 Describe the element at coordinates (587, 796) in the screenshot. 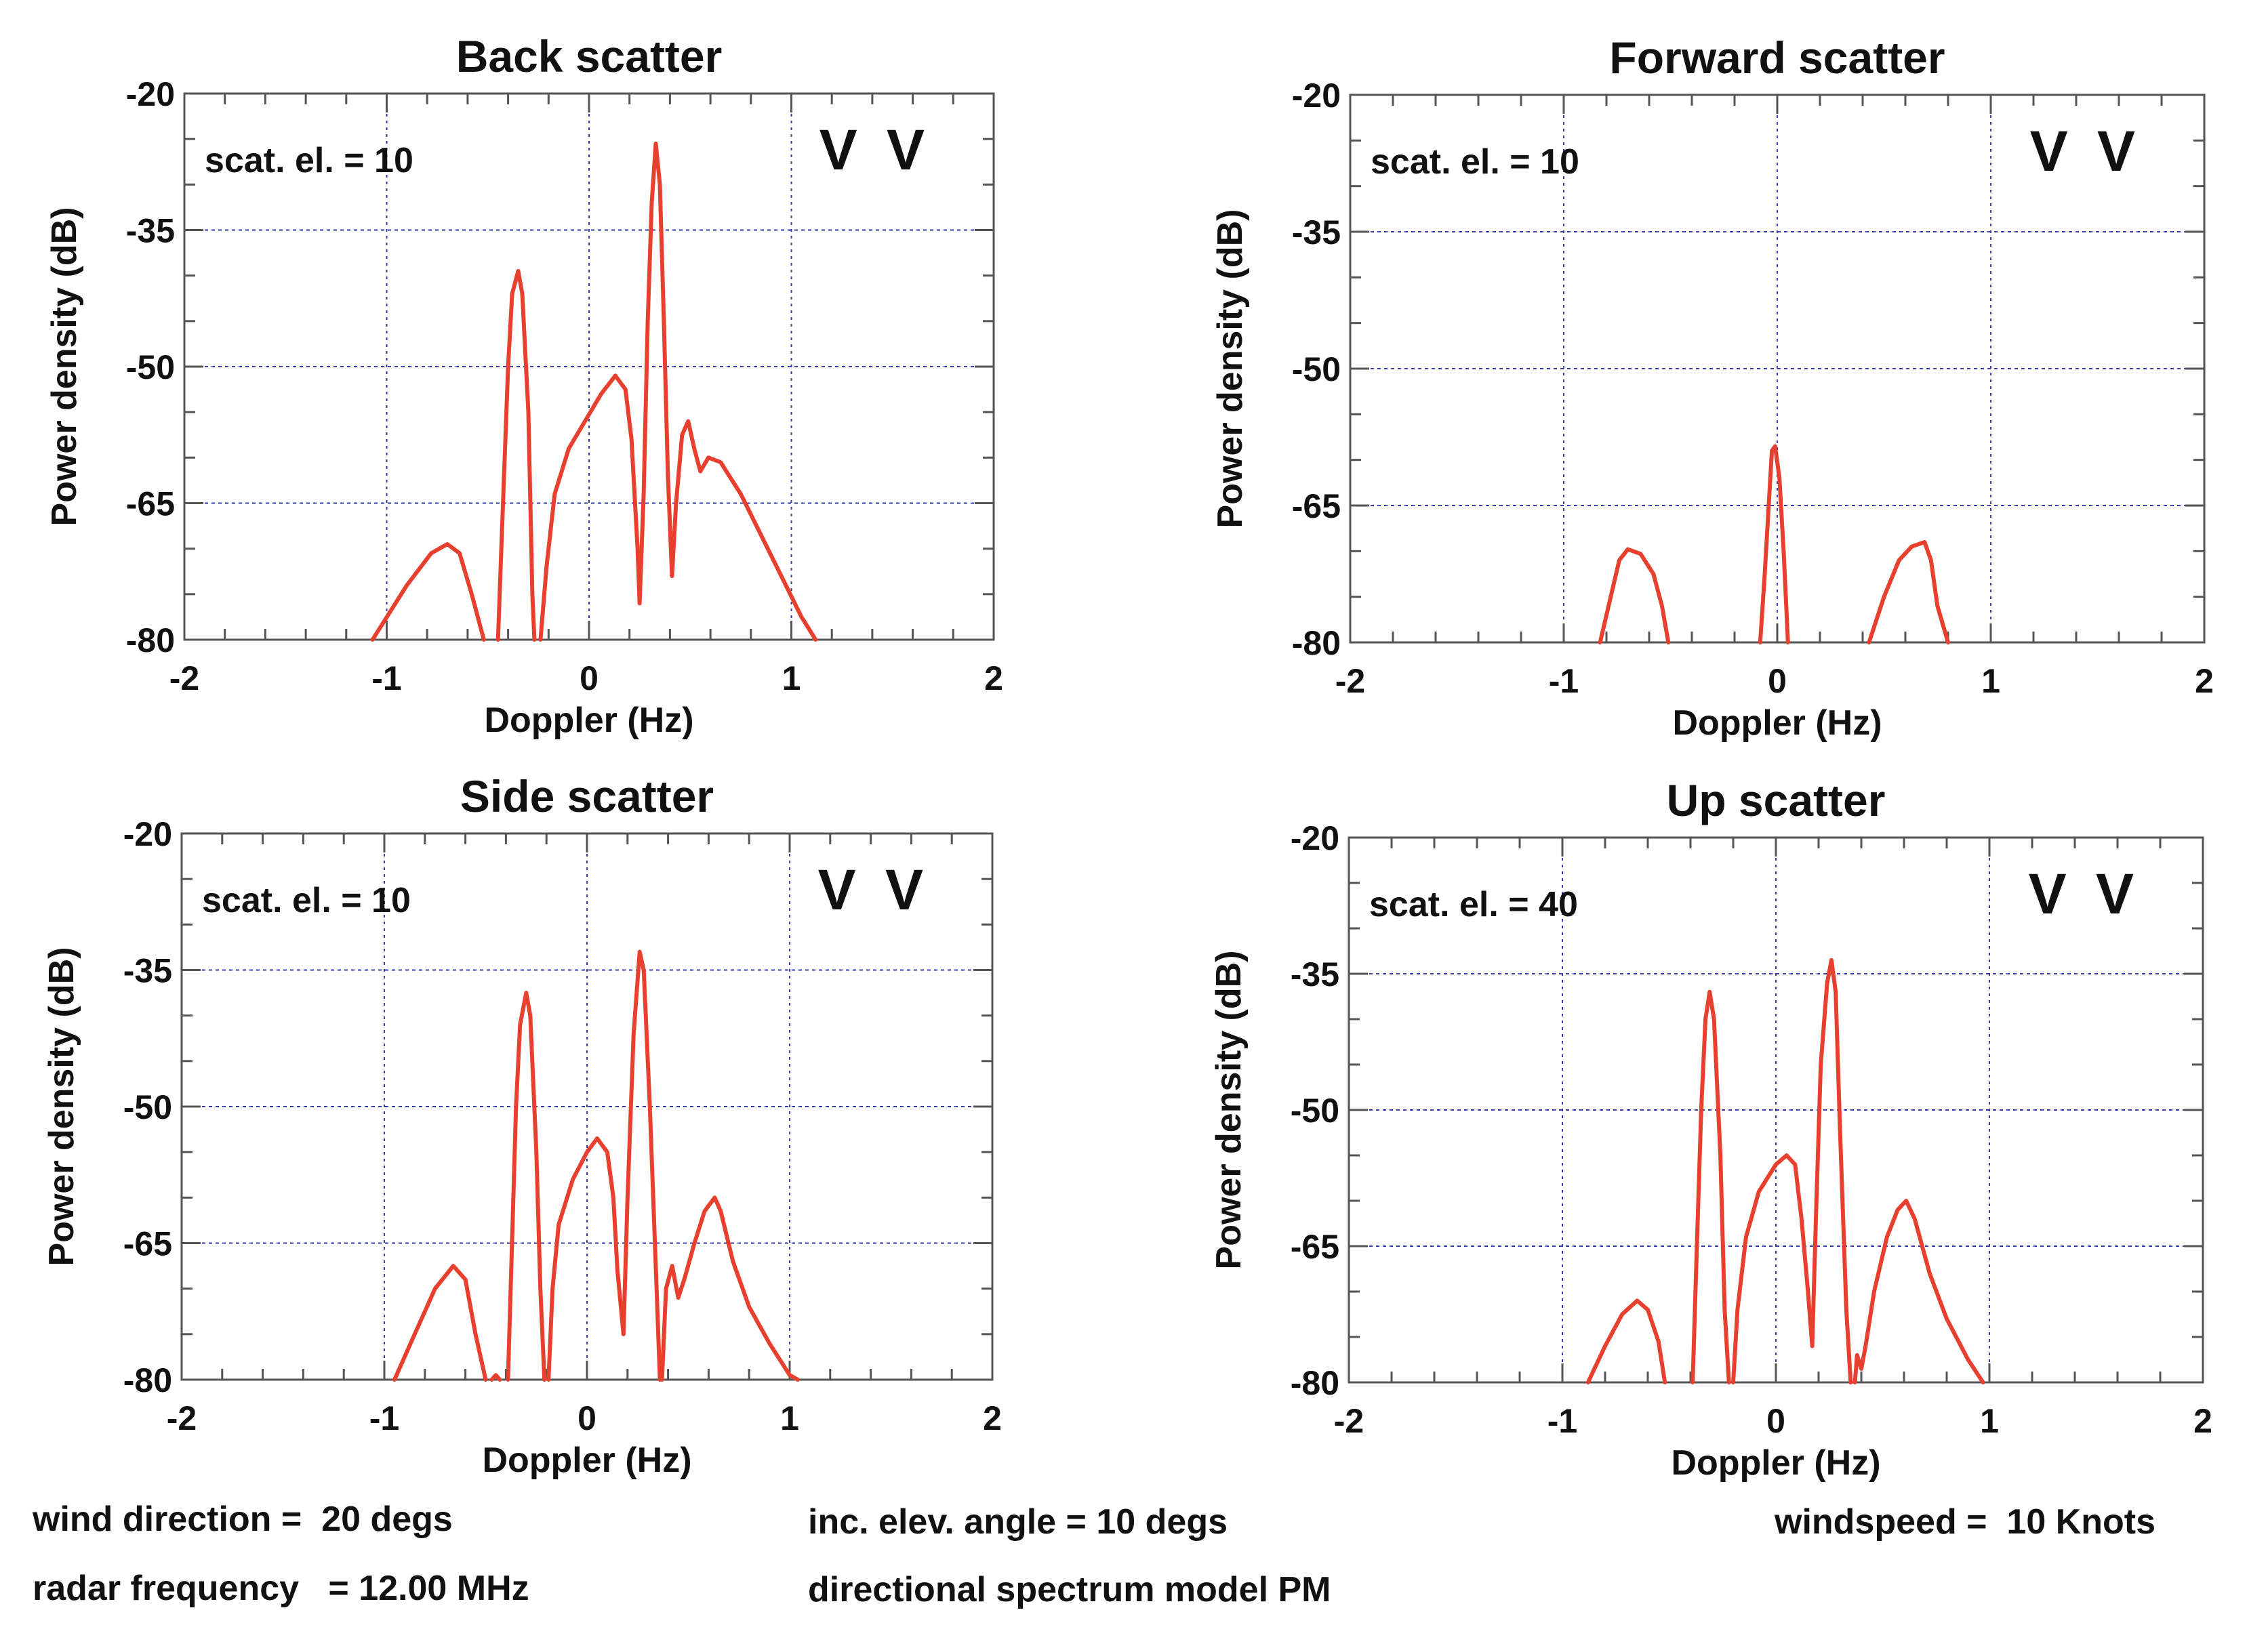

I see `chart-title: Side scatter` at that location.